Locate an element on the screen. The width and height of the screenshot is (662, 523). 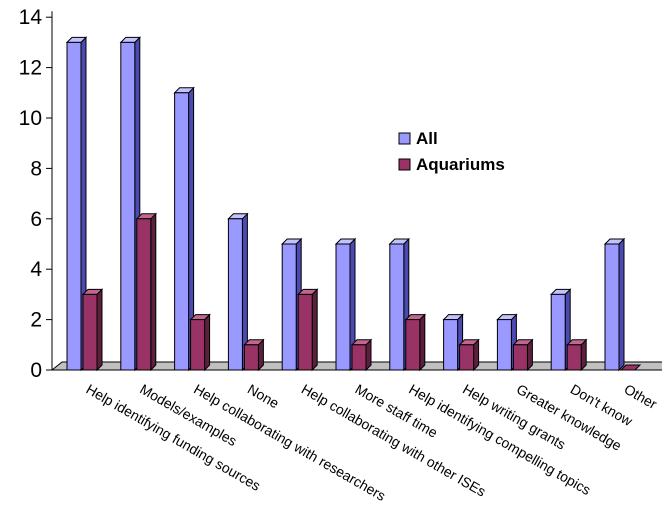
bar-flat is located at coordinates (630, 367).